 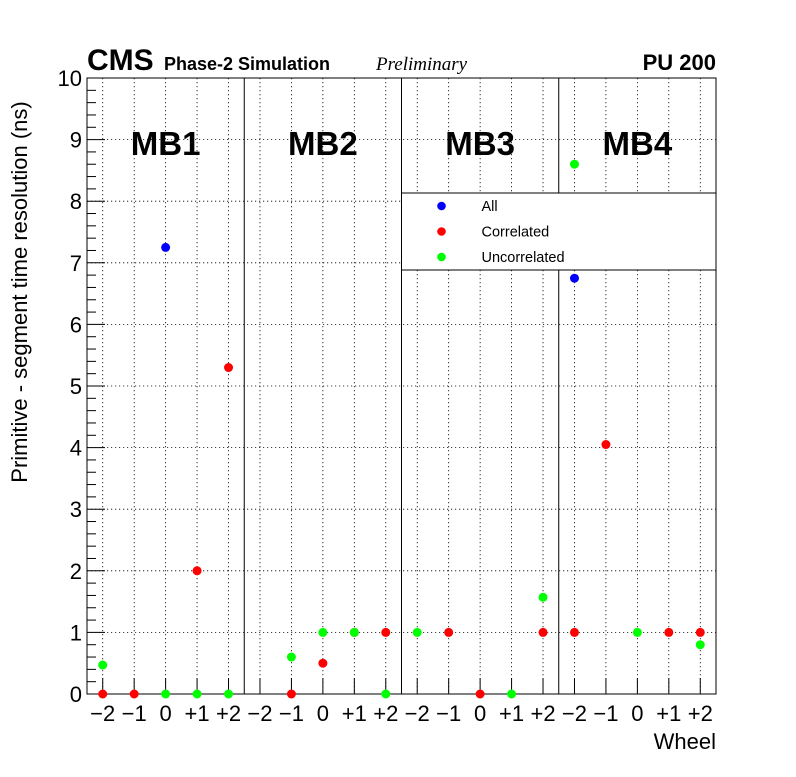 I want to click on legend-box, so click(x=559, y=231).